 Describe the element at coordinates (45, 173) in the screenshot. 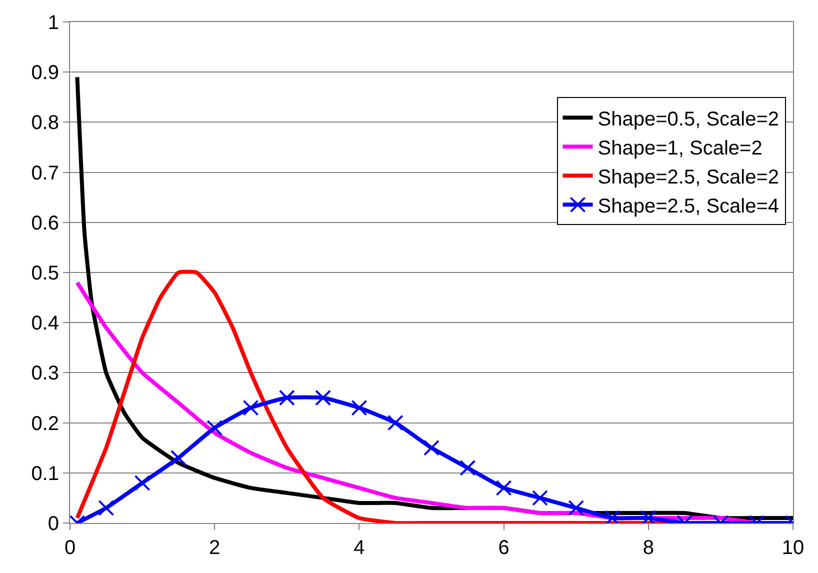

I see `y-tick-label: 0.7` at that location.